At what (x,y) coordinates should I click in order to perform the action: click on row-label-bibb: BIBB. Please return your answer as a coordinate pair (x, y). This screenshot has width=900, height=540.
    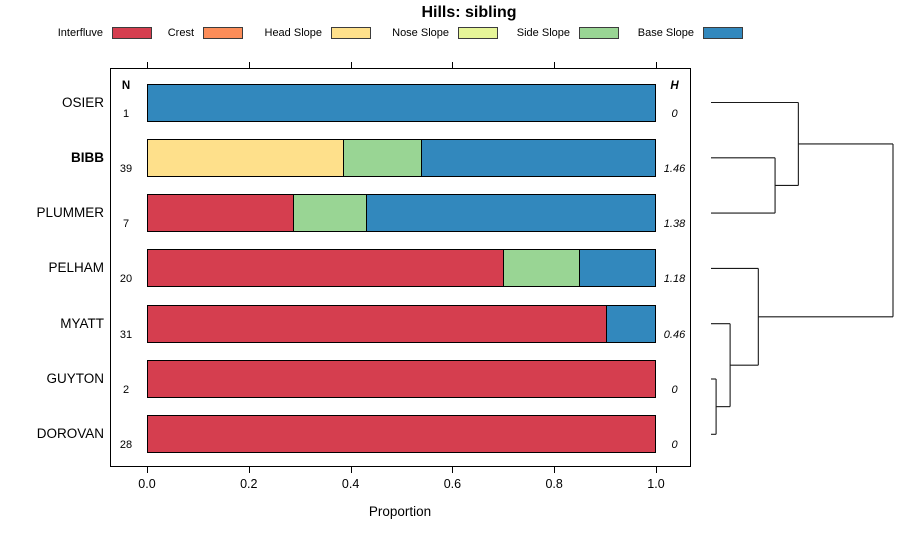
    Looking at the image, I should click on (87, 157).